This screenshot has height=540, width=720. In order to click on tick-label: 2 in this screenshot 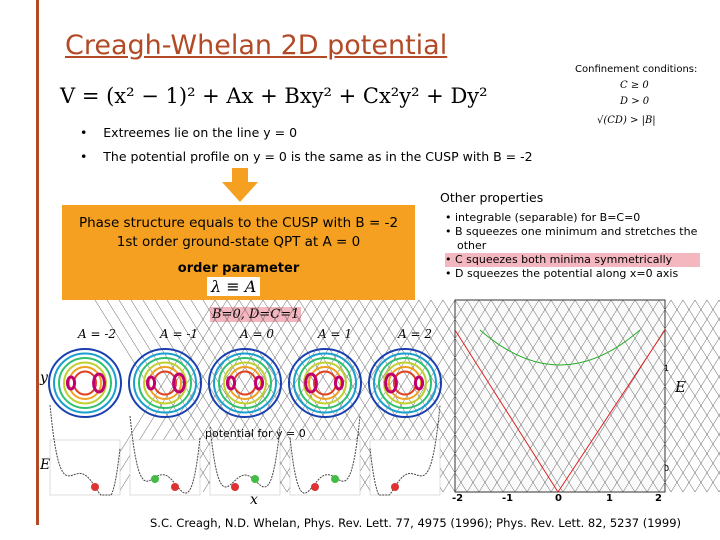, I will do `click(658, 498)`.